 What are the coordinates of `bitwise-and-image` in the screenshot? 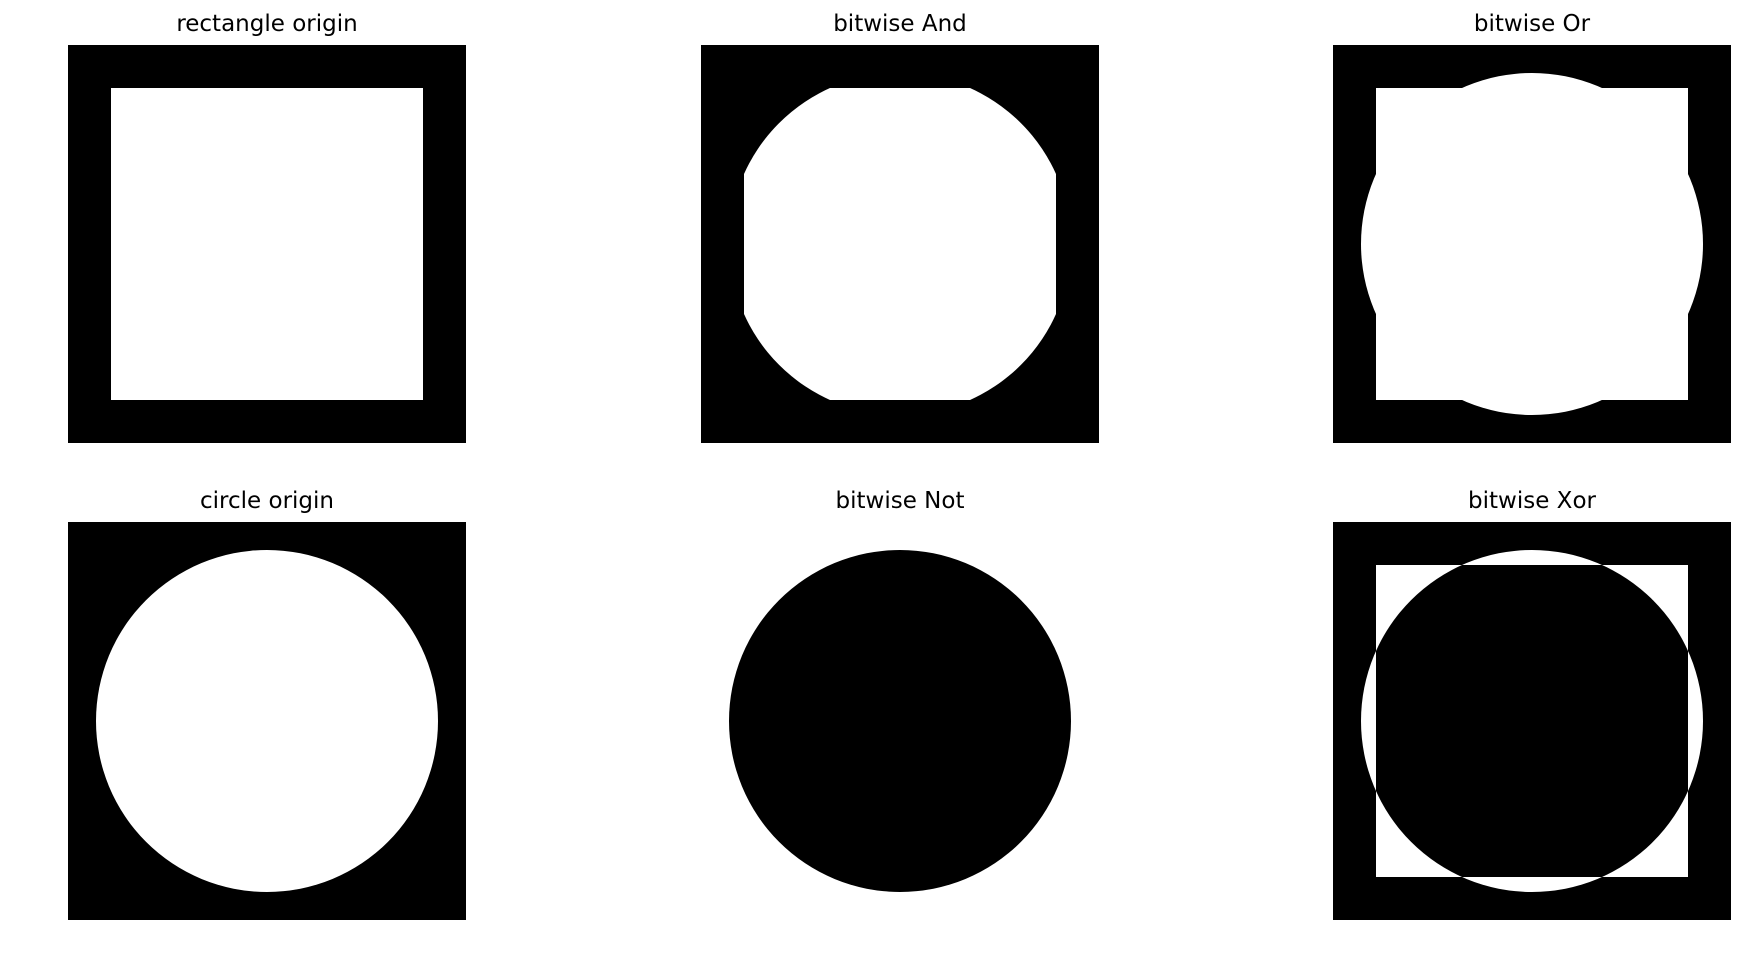 It's located at (900, 244).